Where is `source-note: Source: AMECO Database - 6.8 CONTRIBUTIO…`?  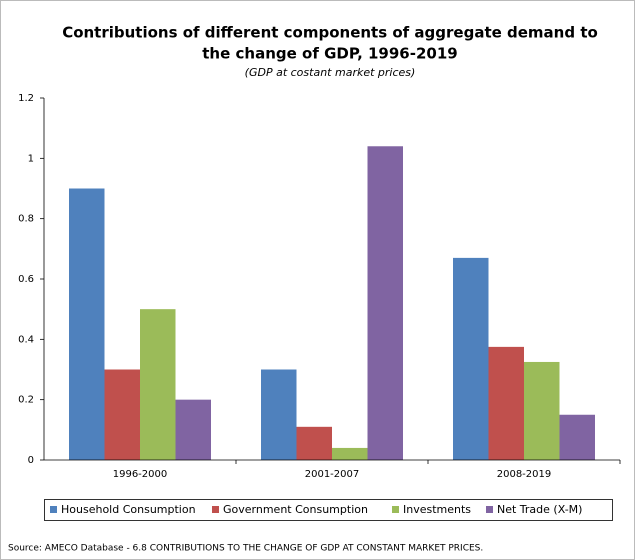 source-note: Source: AMECO Database - 6.8 CONTRIBUTIO… is located at coordinates (245, 549).